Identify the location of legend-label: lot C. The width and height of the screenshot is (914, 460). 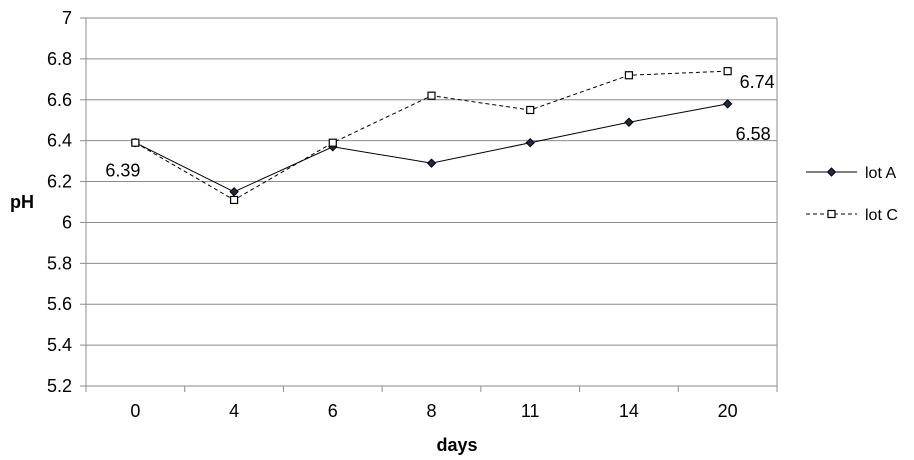
(881, 215).